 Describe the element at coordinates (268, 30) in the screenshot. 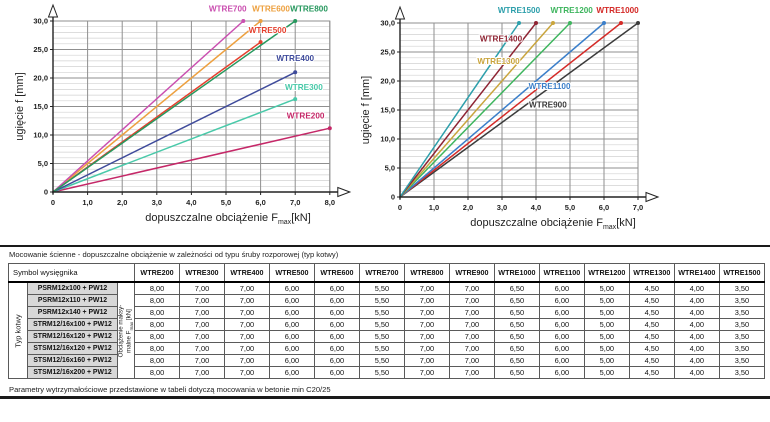

I see `series-label-WTRE500: WTRE500` at that location.